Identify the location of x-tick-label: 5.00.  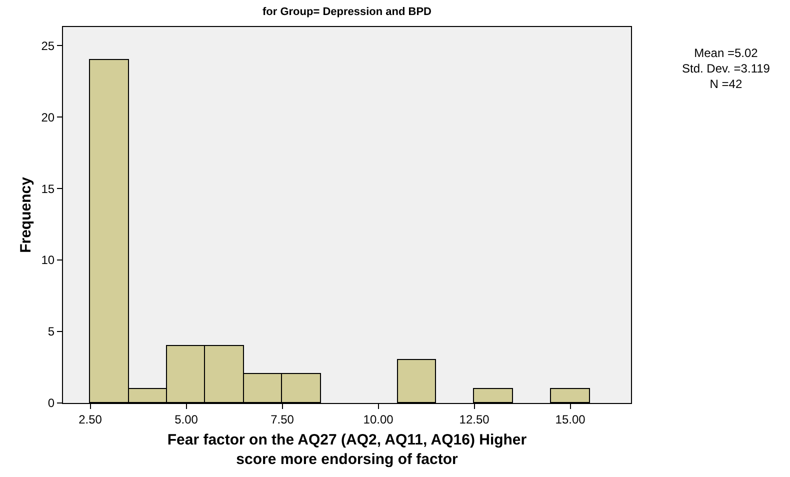
(186, 419).